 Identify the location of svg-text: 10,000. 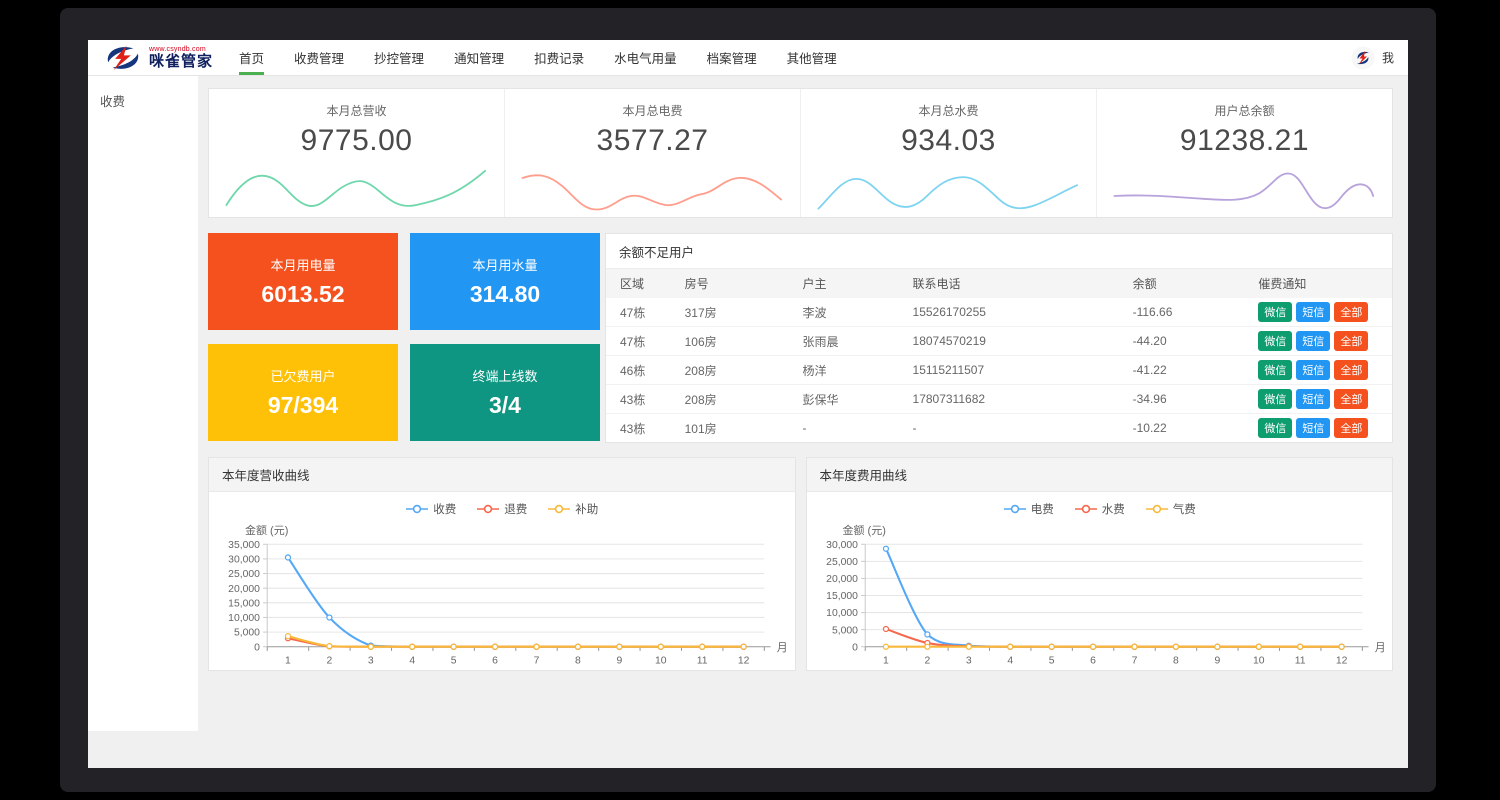
(244, 618).